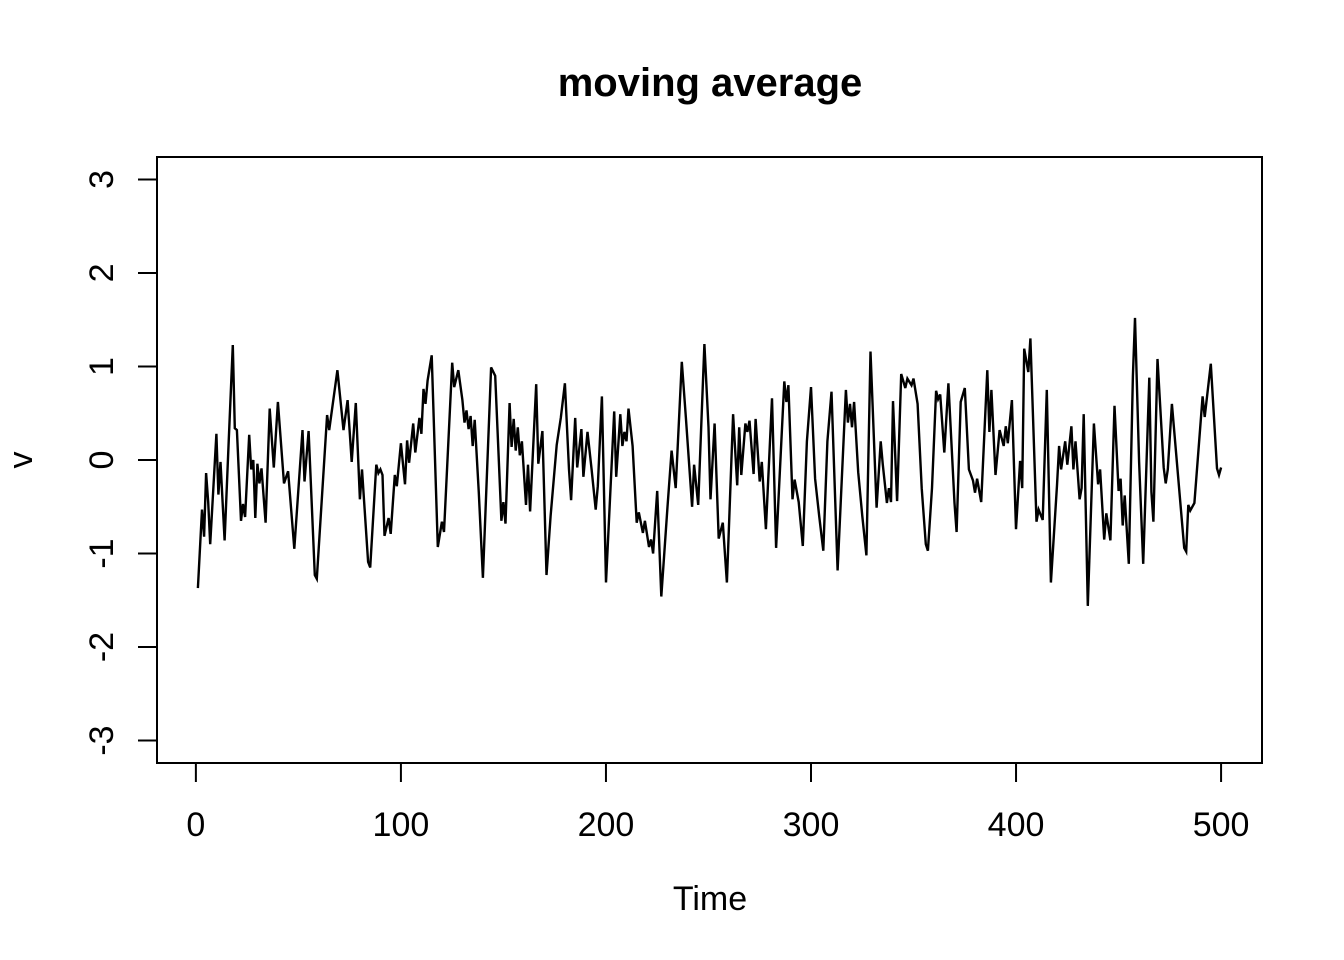 This screenshot has height=960, width=1344. Describe the element at coordinates (102, 553) in the screenshot. I see `y-tick-label: -1` at that location.